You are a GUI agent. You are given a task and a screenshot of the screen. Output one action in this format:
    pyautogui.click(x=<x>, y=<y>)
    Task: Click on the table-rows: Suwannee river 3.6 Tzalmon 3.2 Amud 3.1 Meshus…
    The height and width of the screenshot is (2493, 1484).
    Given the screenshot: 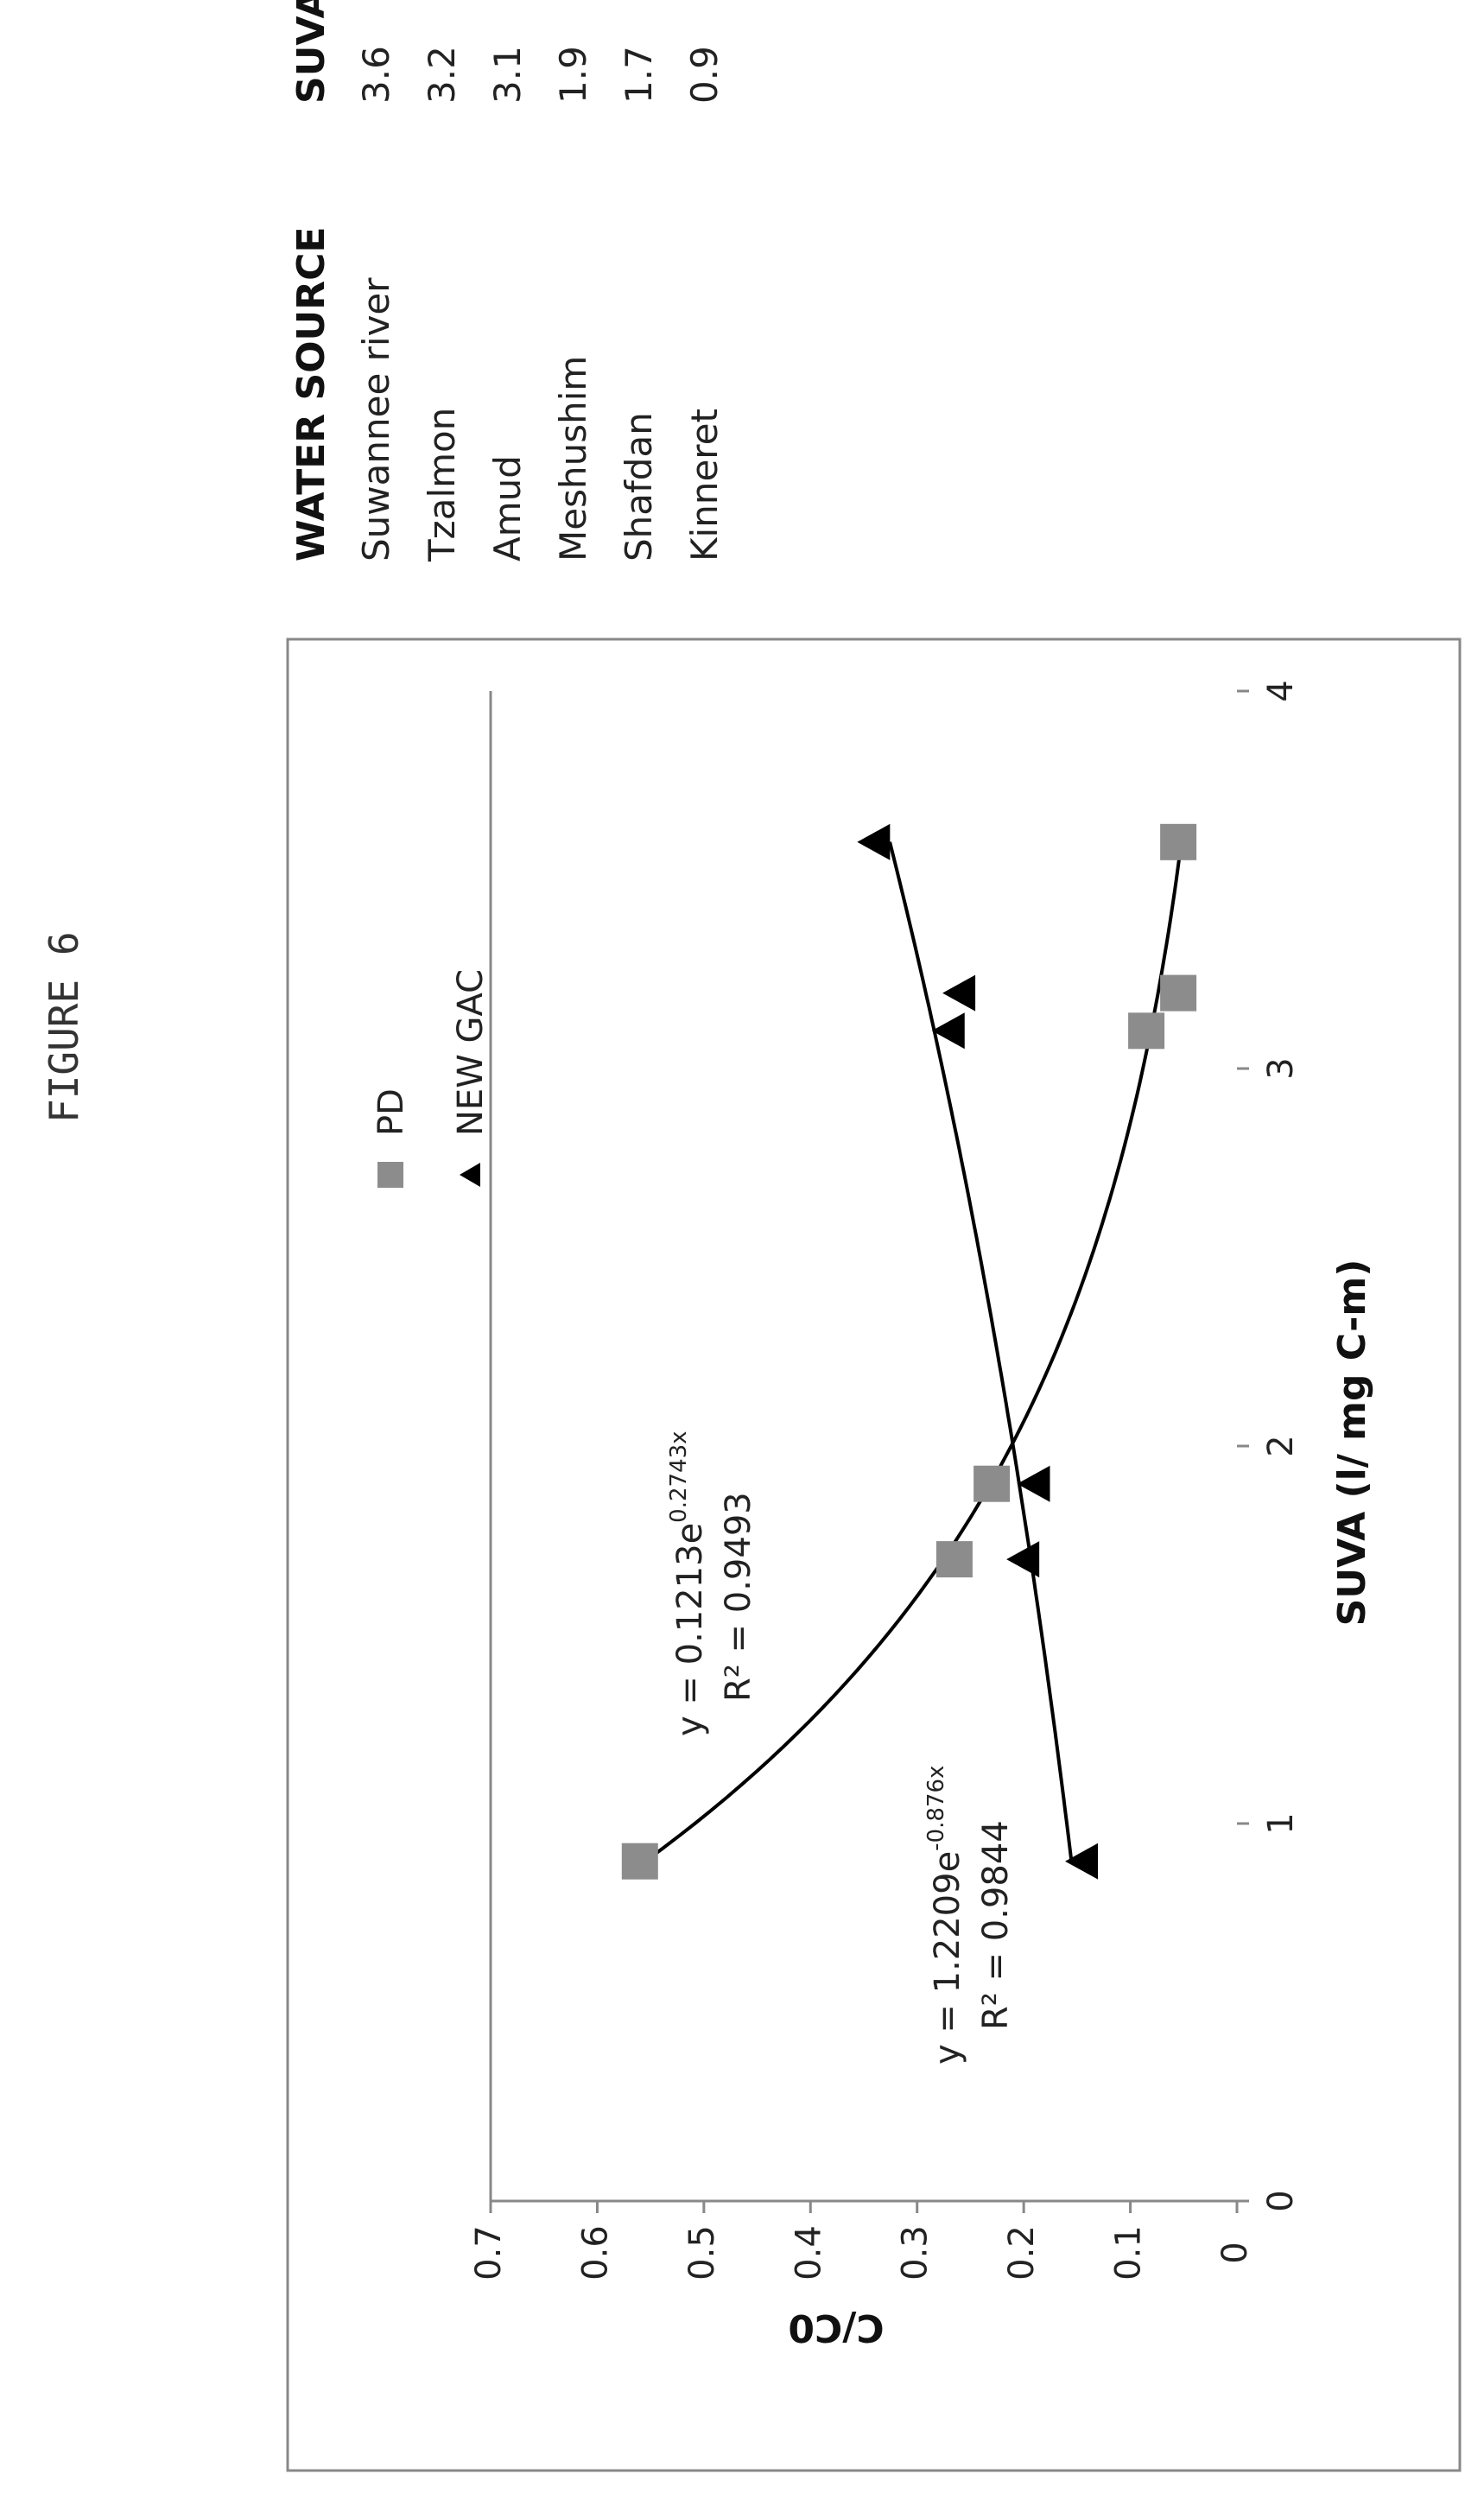 What is the action you would take?
    pyautogui.click(x=540, y=304)
    